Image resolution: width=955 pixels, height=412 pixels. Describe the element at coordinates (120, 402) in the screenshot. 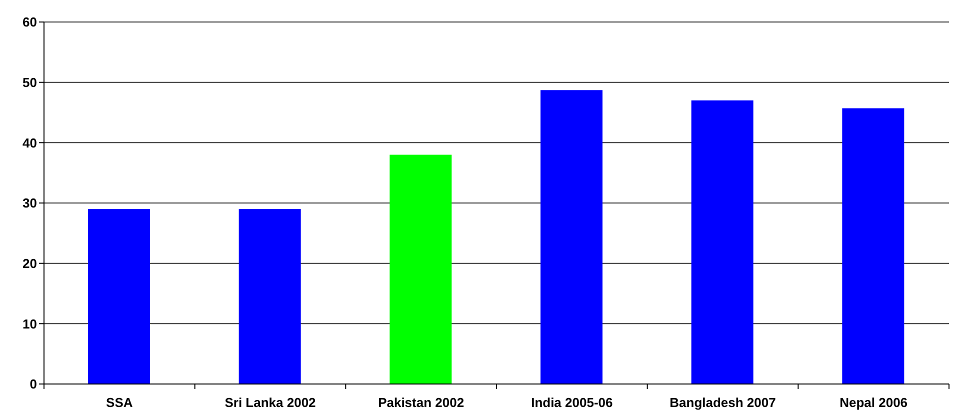

I see `x-tick-label: SSA` at that location.